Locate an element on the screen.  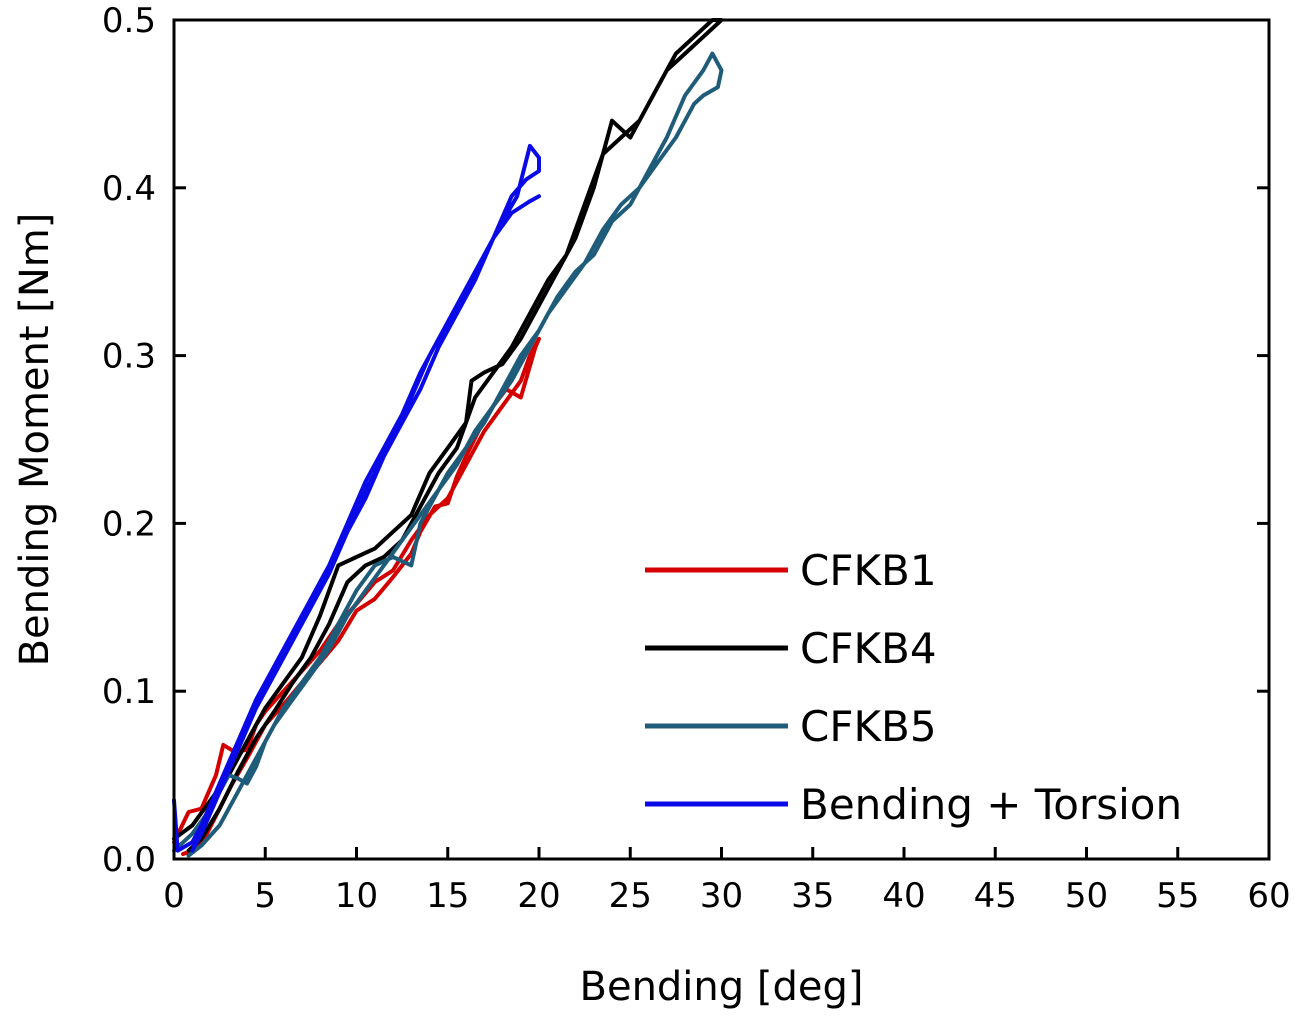
legend: CFKB1 CFKB4 CFKB5 Bending + Torsion is located at coordinates (913, 687).